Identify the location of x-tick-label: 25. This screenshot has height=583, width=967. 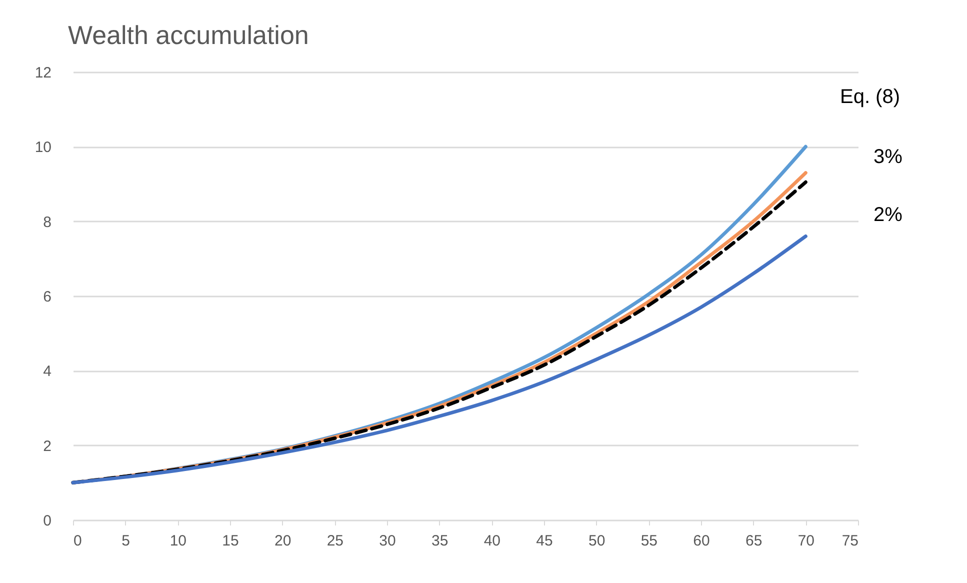
(335, 541).